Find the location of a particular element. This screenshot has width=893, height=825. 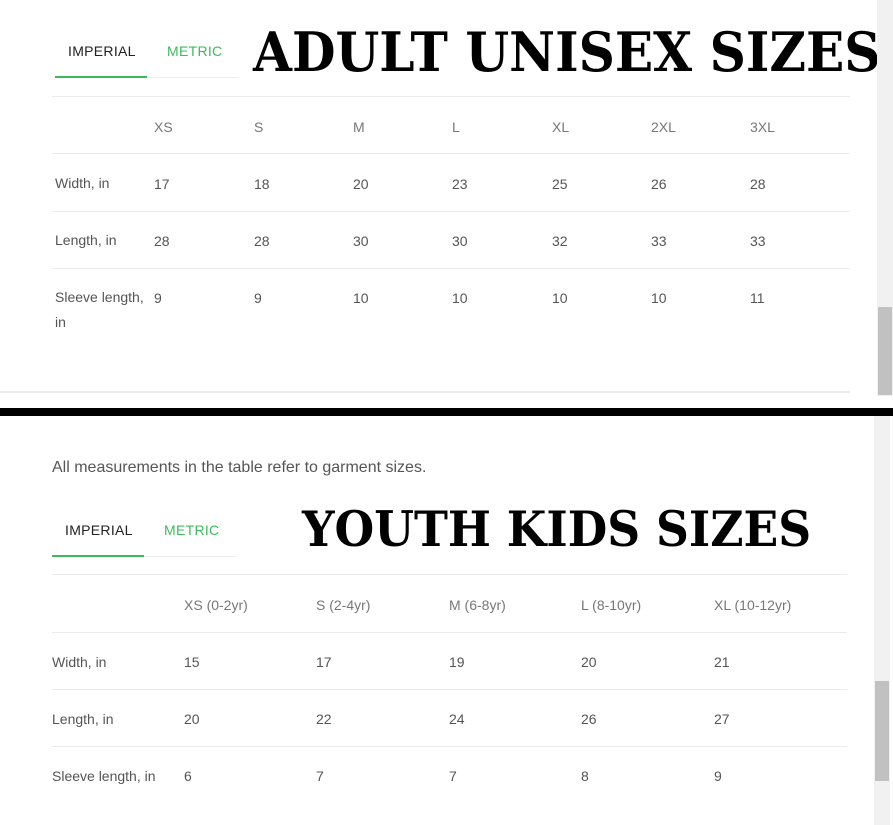

table-cell: 25 is located at coordinates (560, 184).